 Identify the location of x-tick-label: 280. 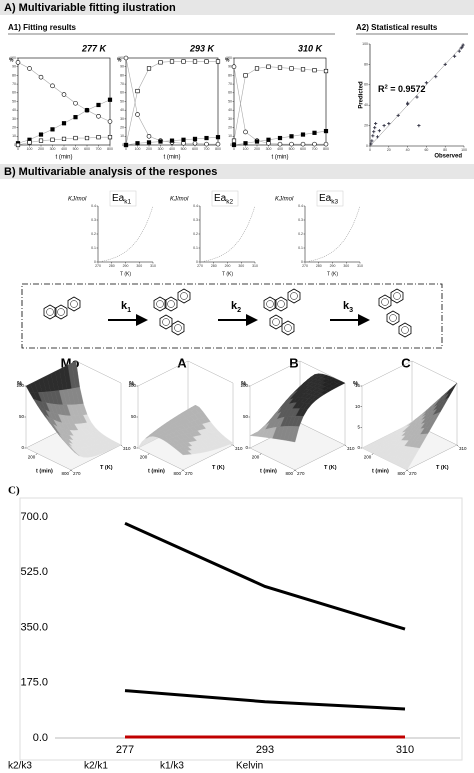
(319, 266).